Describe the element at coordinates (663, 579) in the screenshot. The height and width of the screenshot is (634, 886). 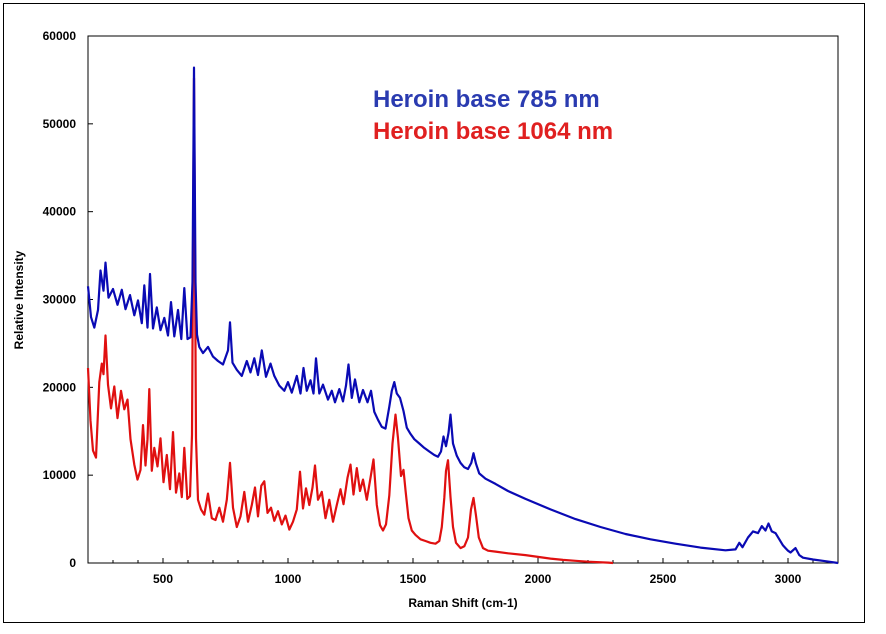
I see `x-tick-label: 2500` at that location.